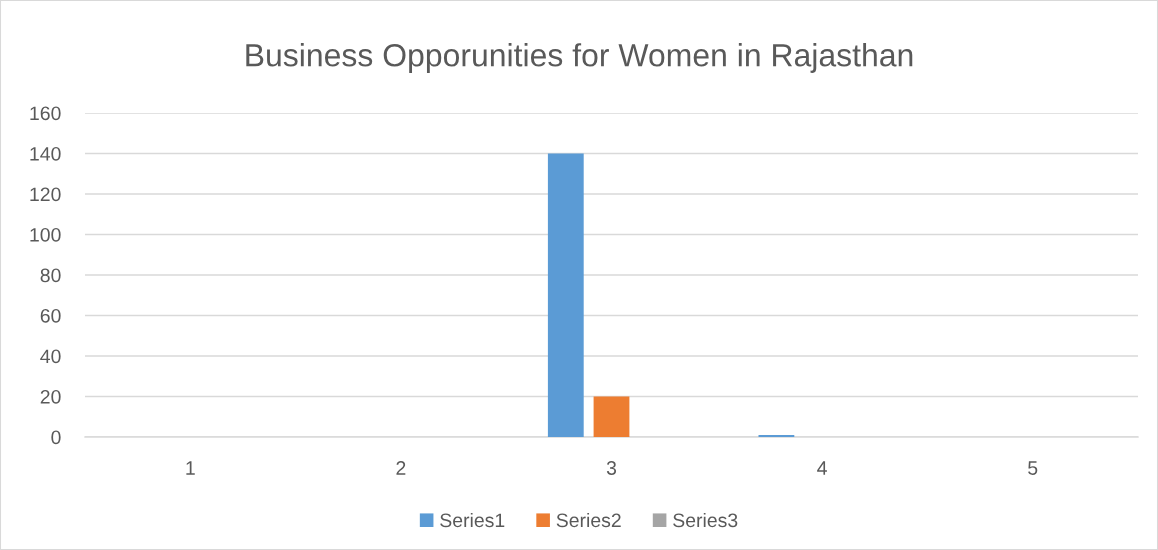  I want to click on y-tick-label: 80, so click(50, 275).